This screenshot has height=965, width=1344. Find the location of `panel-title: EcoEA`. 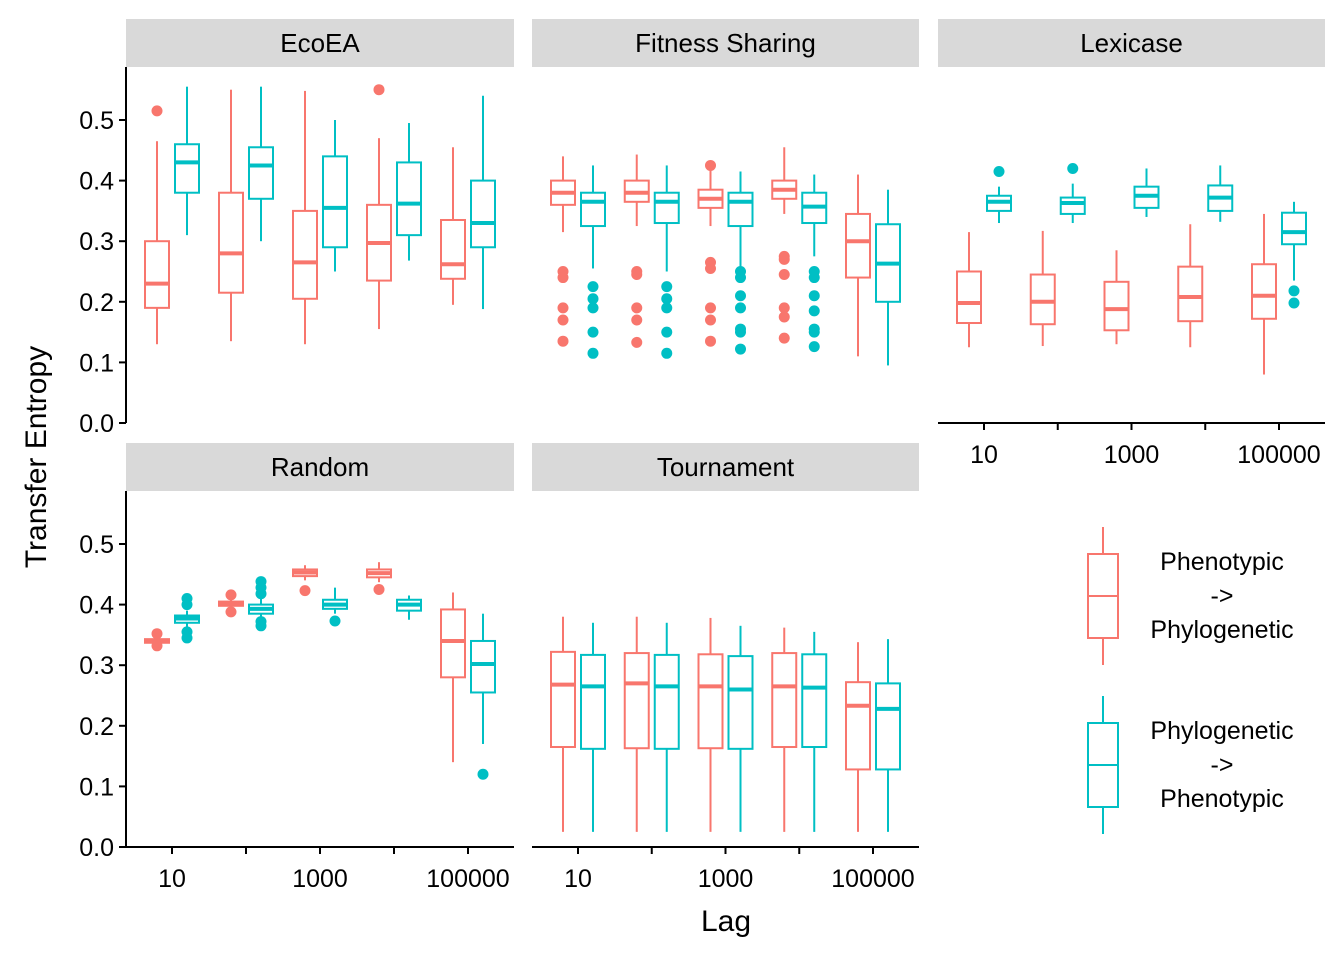

panel-title: EcoEA is located at coordinates (320, 43).